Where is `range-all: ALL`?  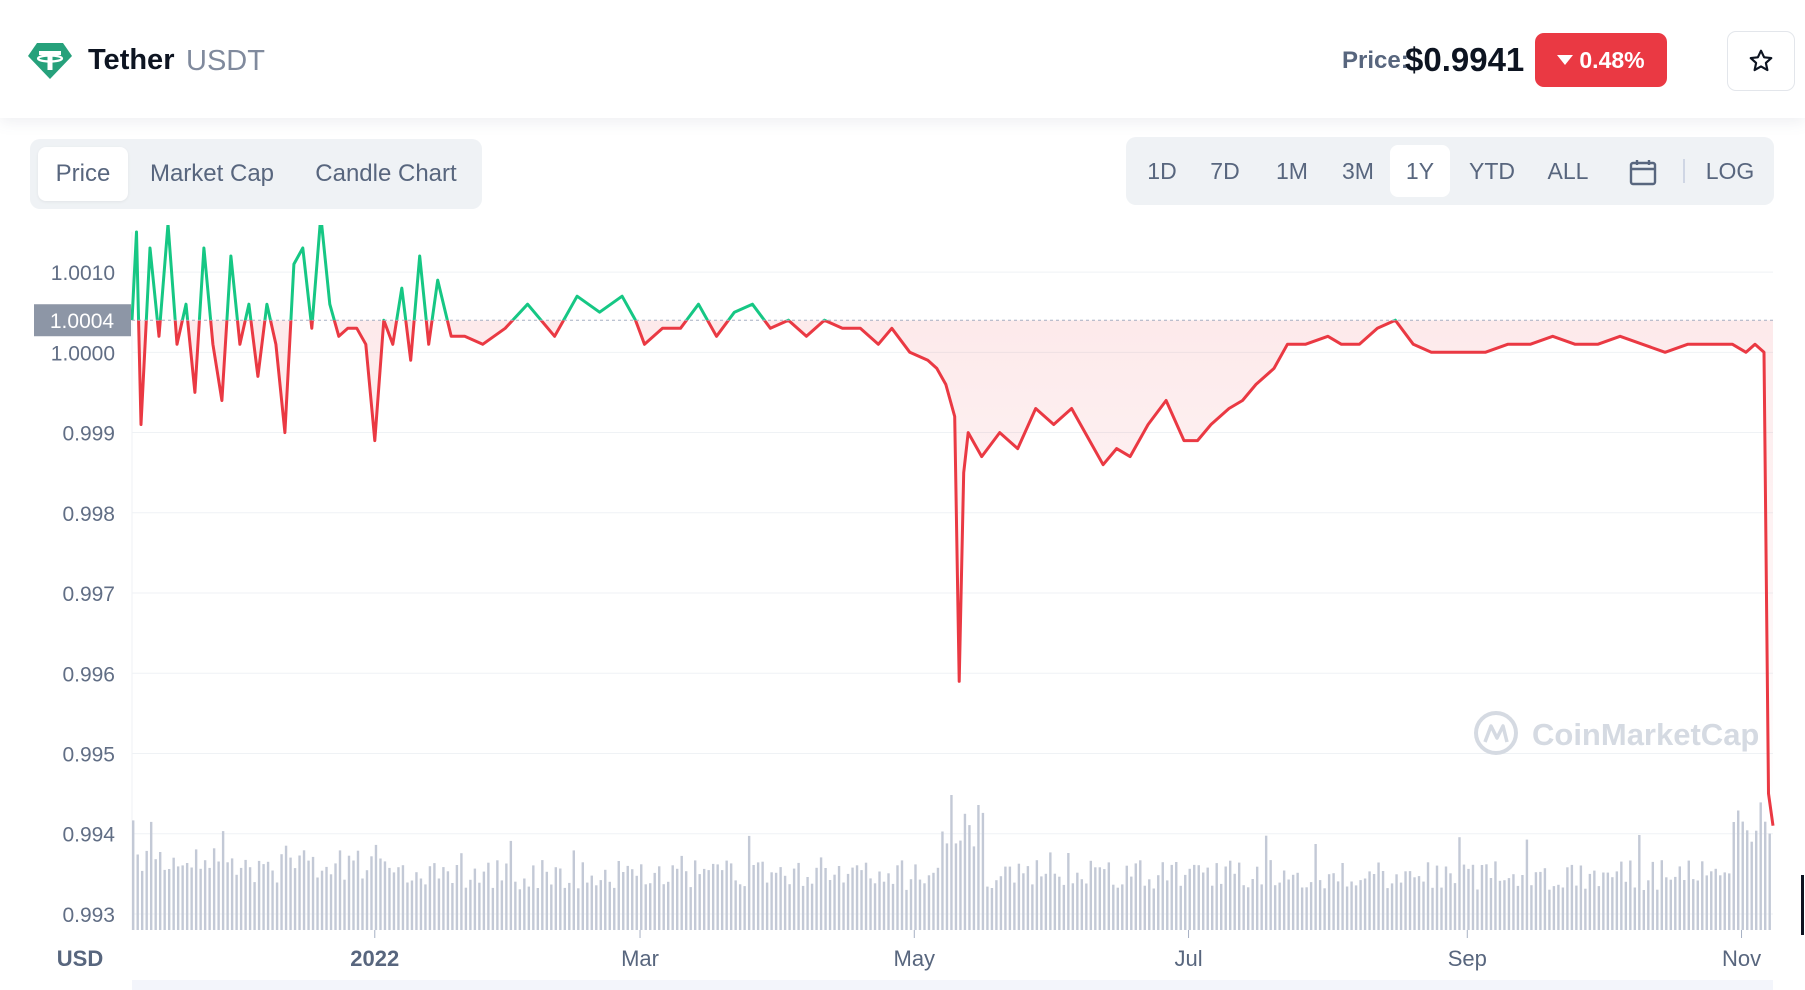 range-all: ALL is located at coordinates (1568, 171).